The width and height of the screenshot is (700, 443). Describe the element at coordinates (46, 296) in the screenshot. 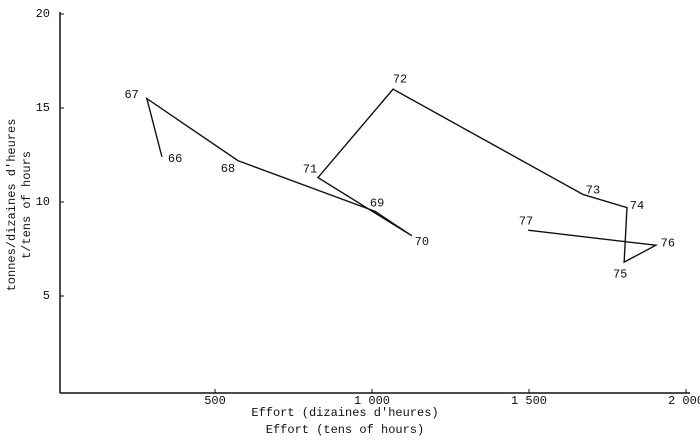

I see `y-tick-label: 5` at that location.